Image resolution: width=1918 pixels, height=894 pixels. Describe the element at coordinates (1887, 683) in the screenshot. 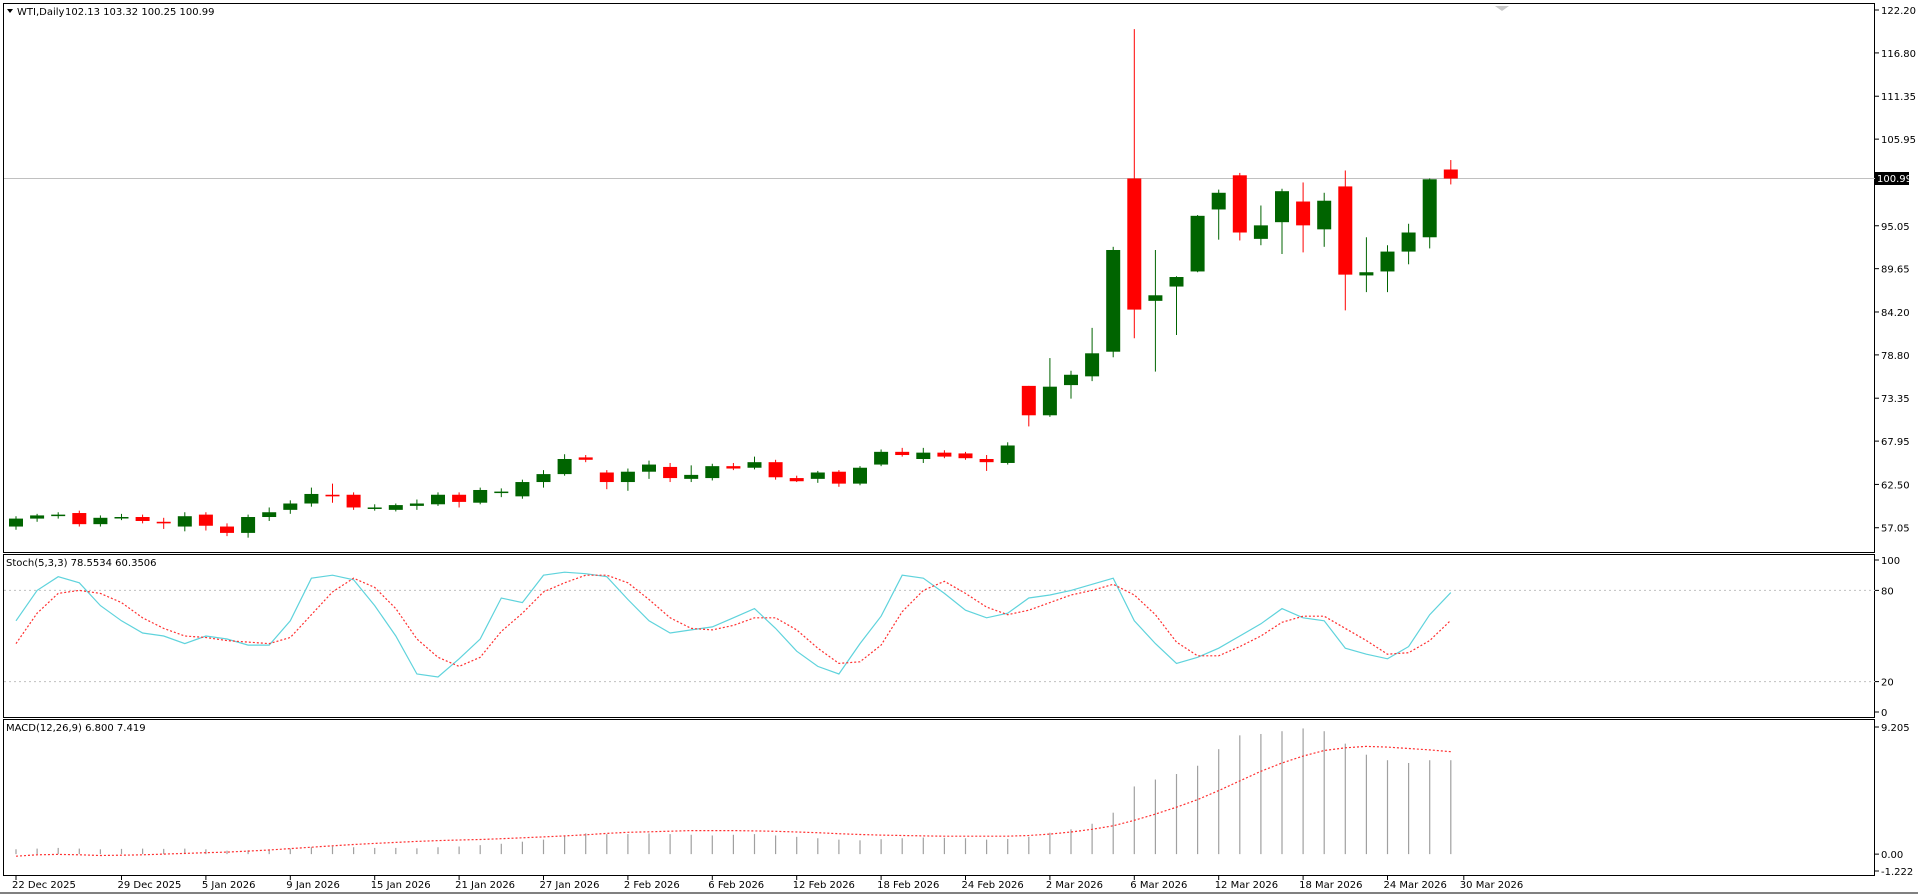

I see `stoch-tick-label: 20` at that location.